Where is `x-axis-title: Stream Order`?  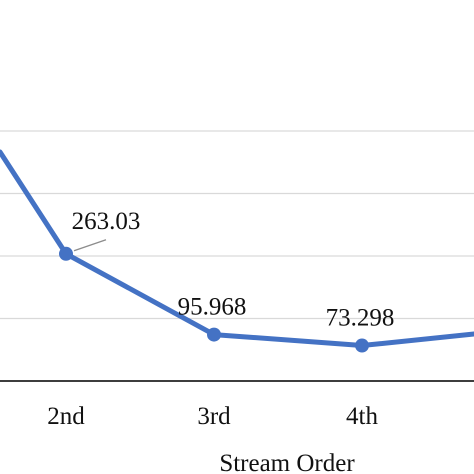 x-axis-title: Stream Order is located at coordinates (287, 462).